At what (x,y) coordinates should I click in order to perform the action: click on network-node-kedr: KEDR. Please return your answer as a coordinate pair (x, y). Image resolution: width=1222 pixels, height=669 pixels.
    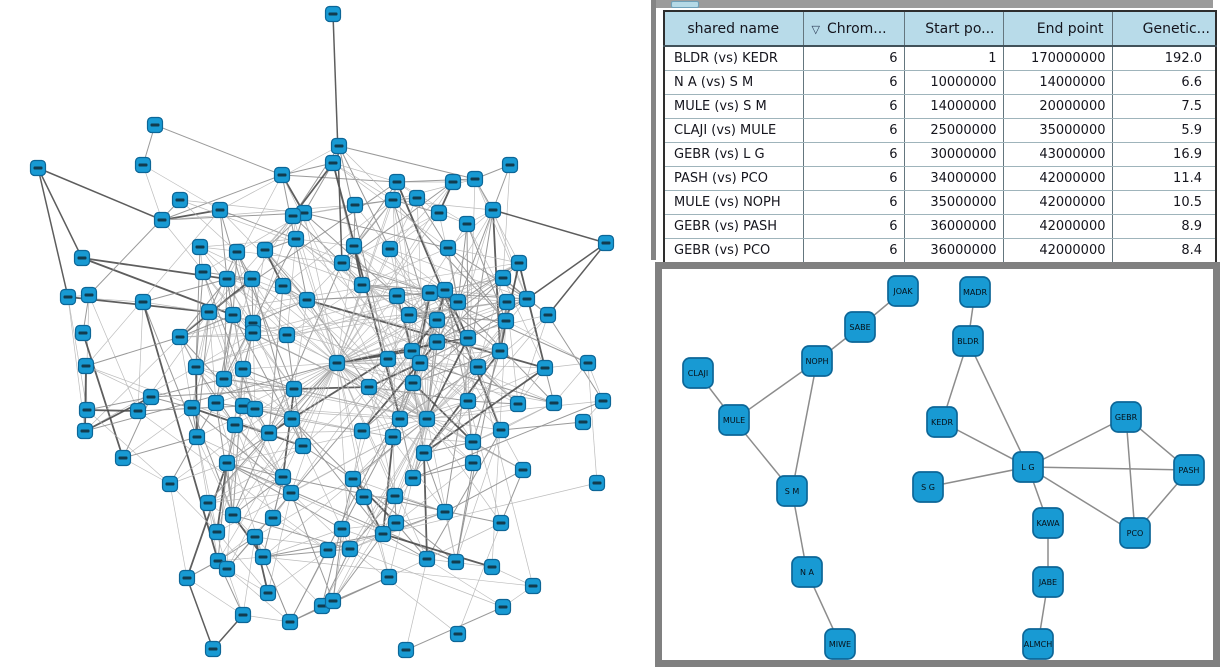
    Looking at the image, I should click on (942, 422).